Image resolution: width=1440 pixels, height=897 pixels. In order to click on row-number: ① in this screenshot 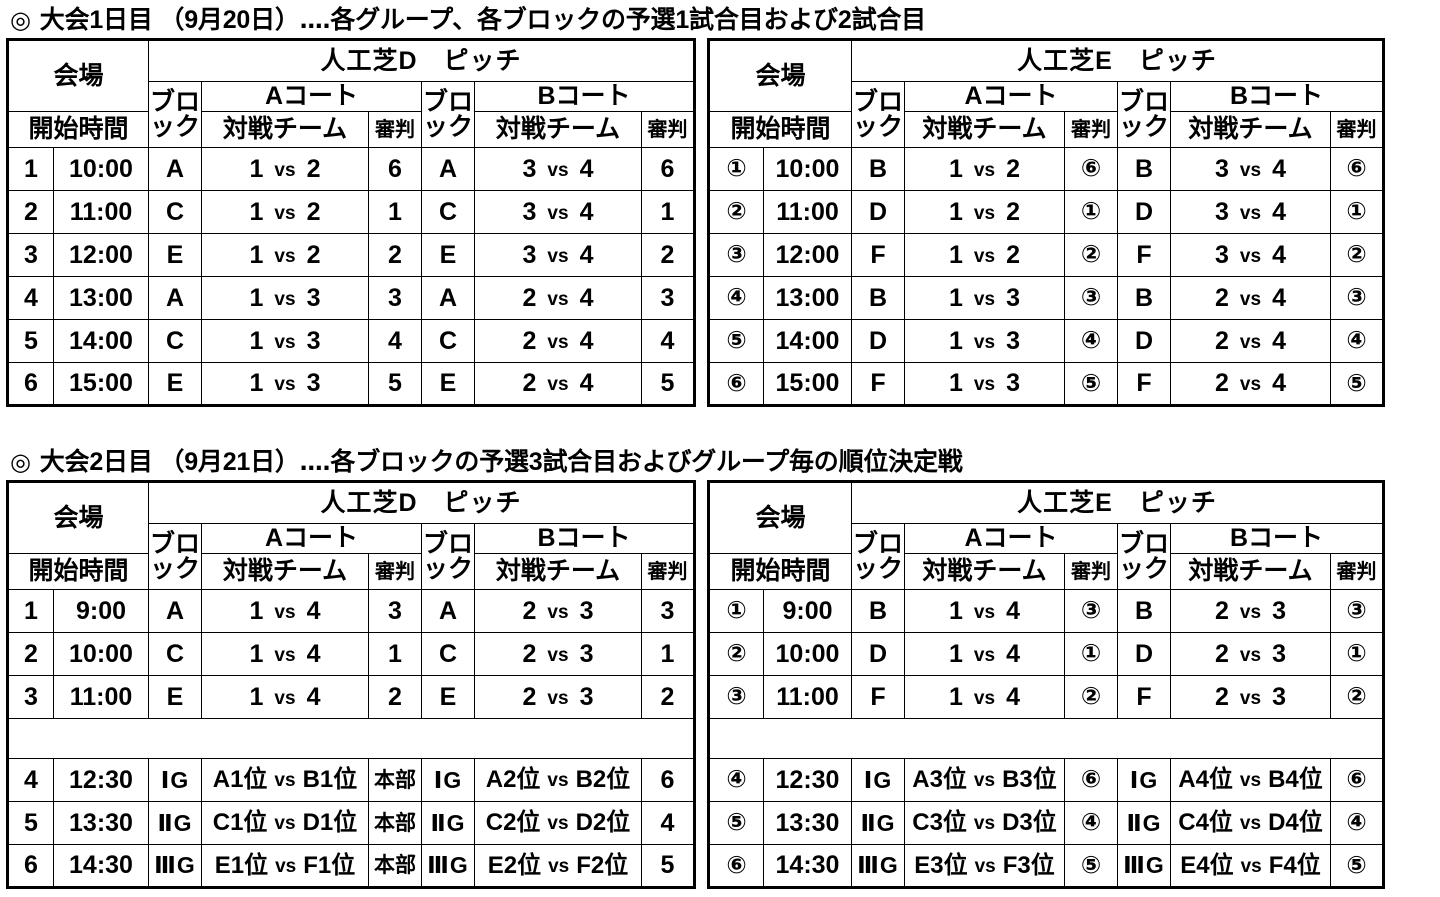, I will do `click(736, 169)`.